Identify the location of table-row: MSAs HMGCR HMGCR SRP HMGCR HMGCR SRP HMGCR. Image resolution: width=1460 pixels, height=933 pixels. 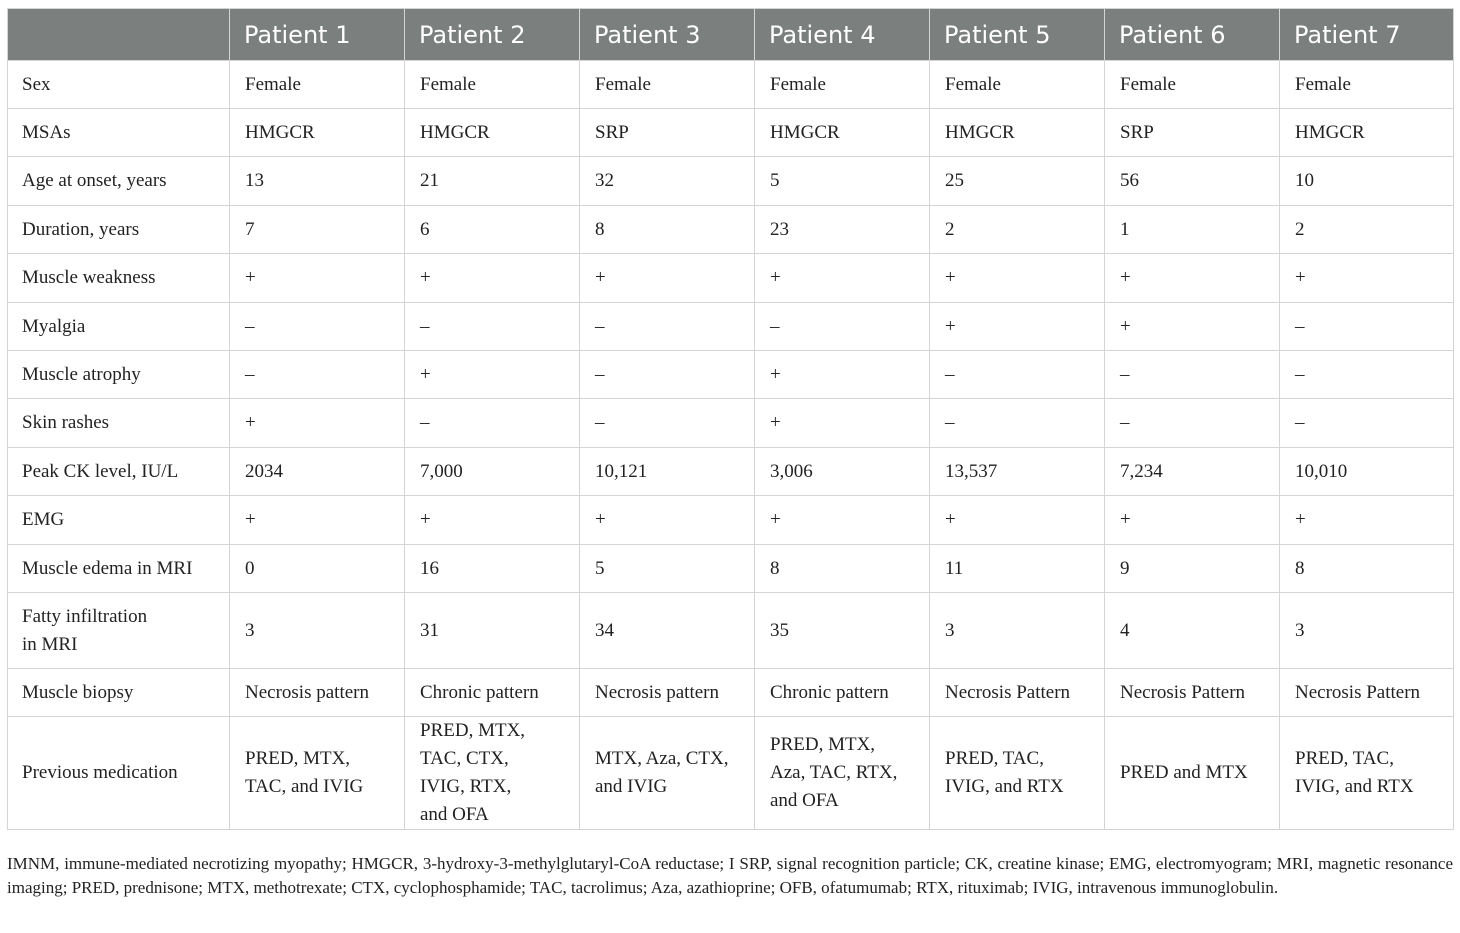
(730, 132).